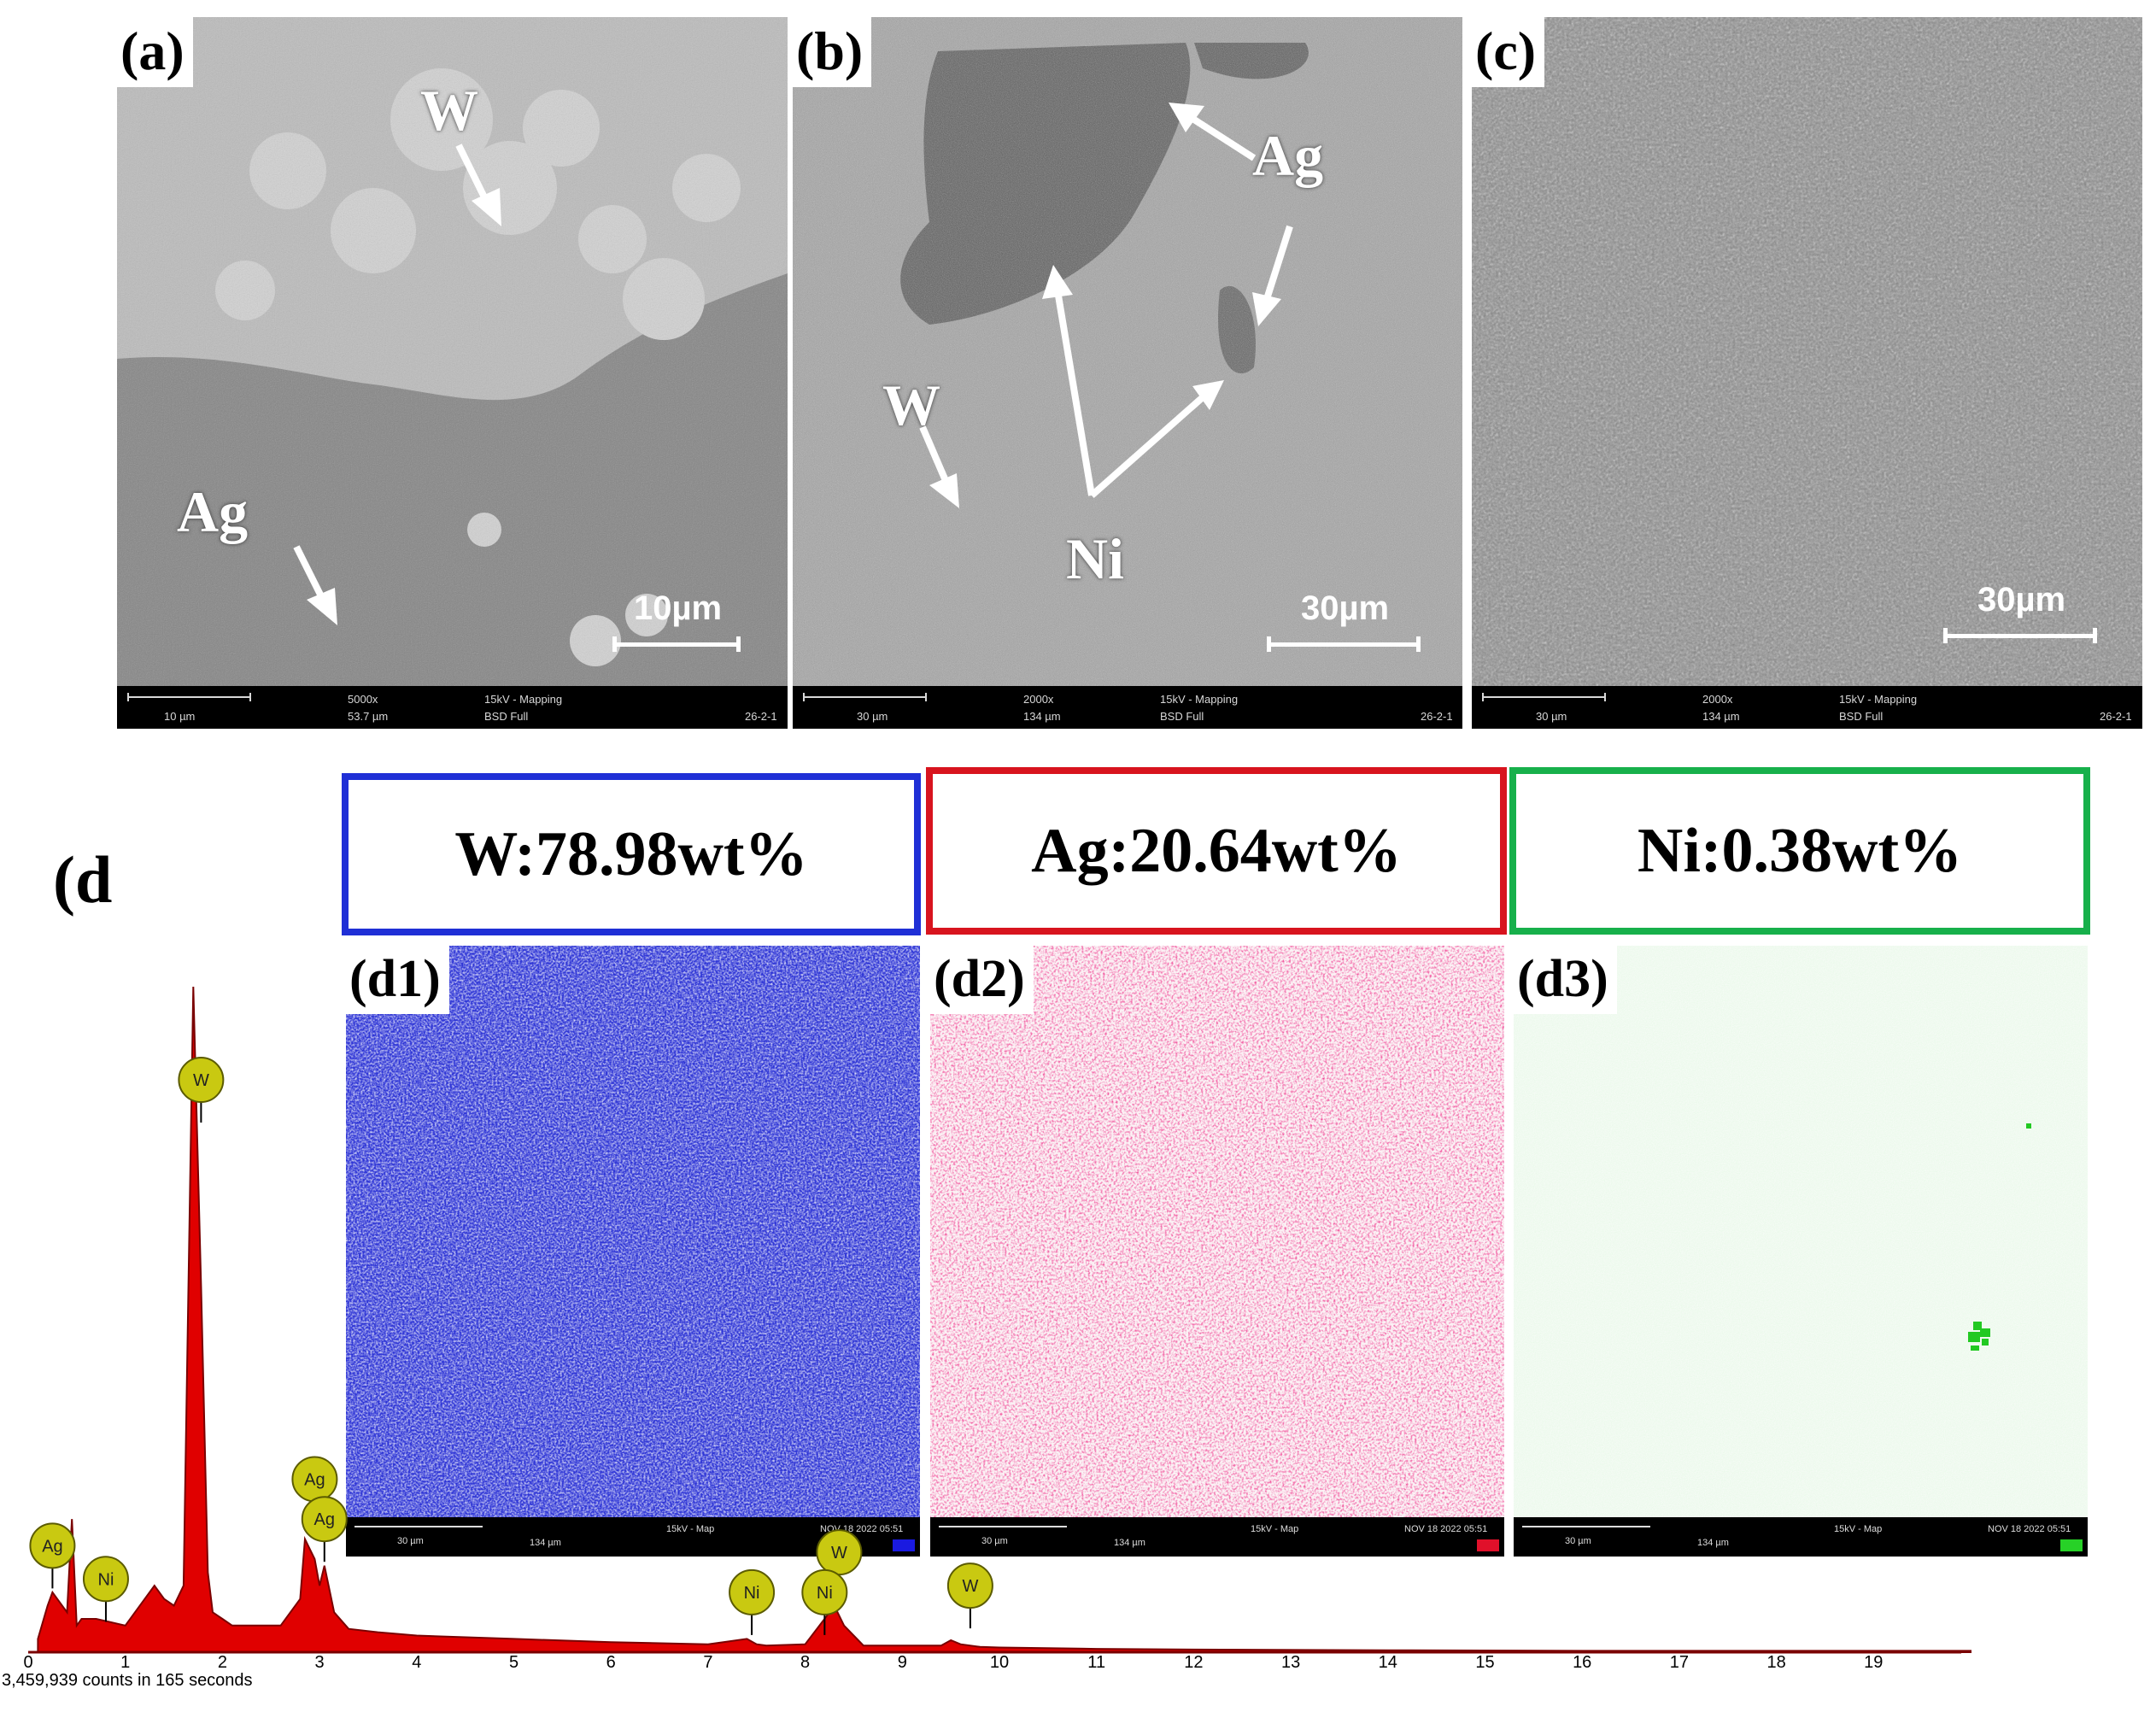  What do you see at coordinates (28, 1662) in the screenshot?
I see `x-tick-label: 0` at bounding box center [28, 1662].